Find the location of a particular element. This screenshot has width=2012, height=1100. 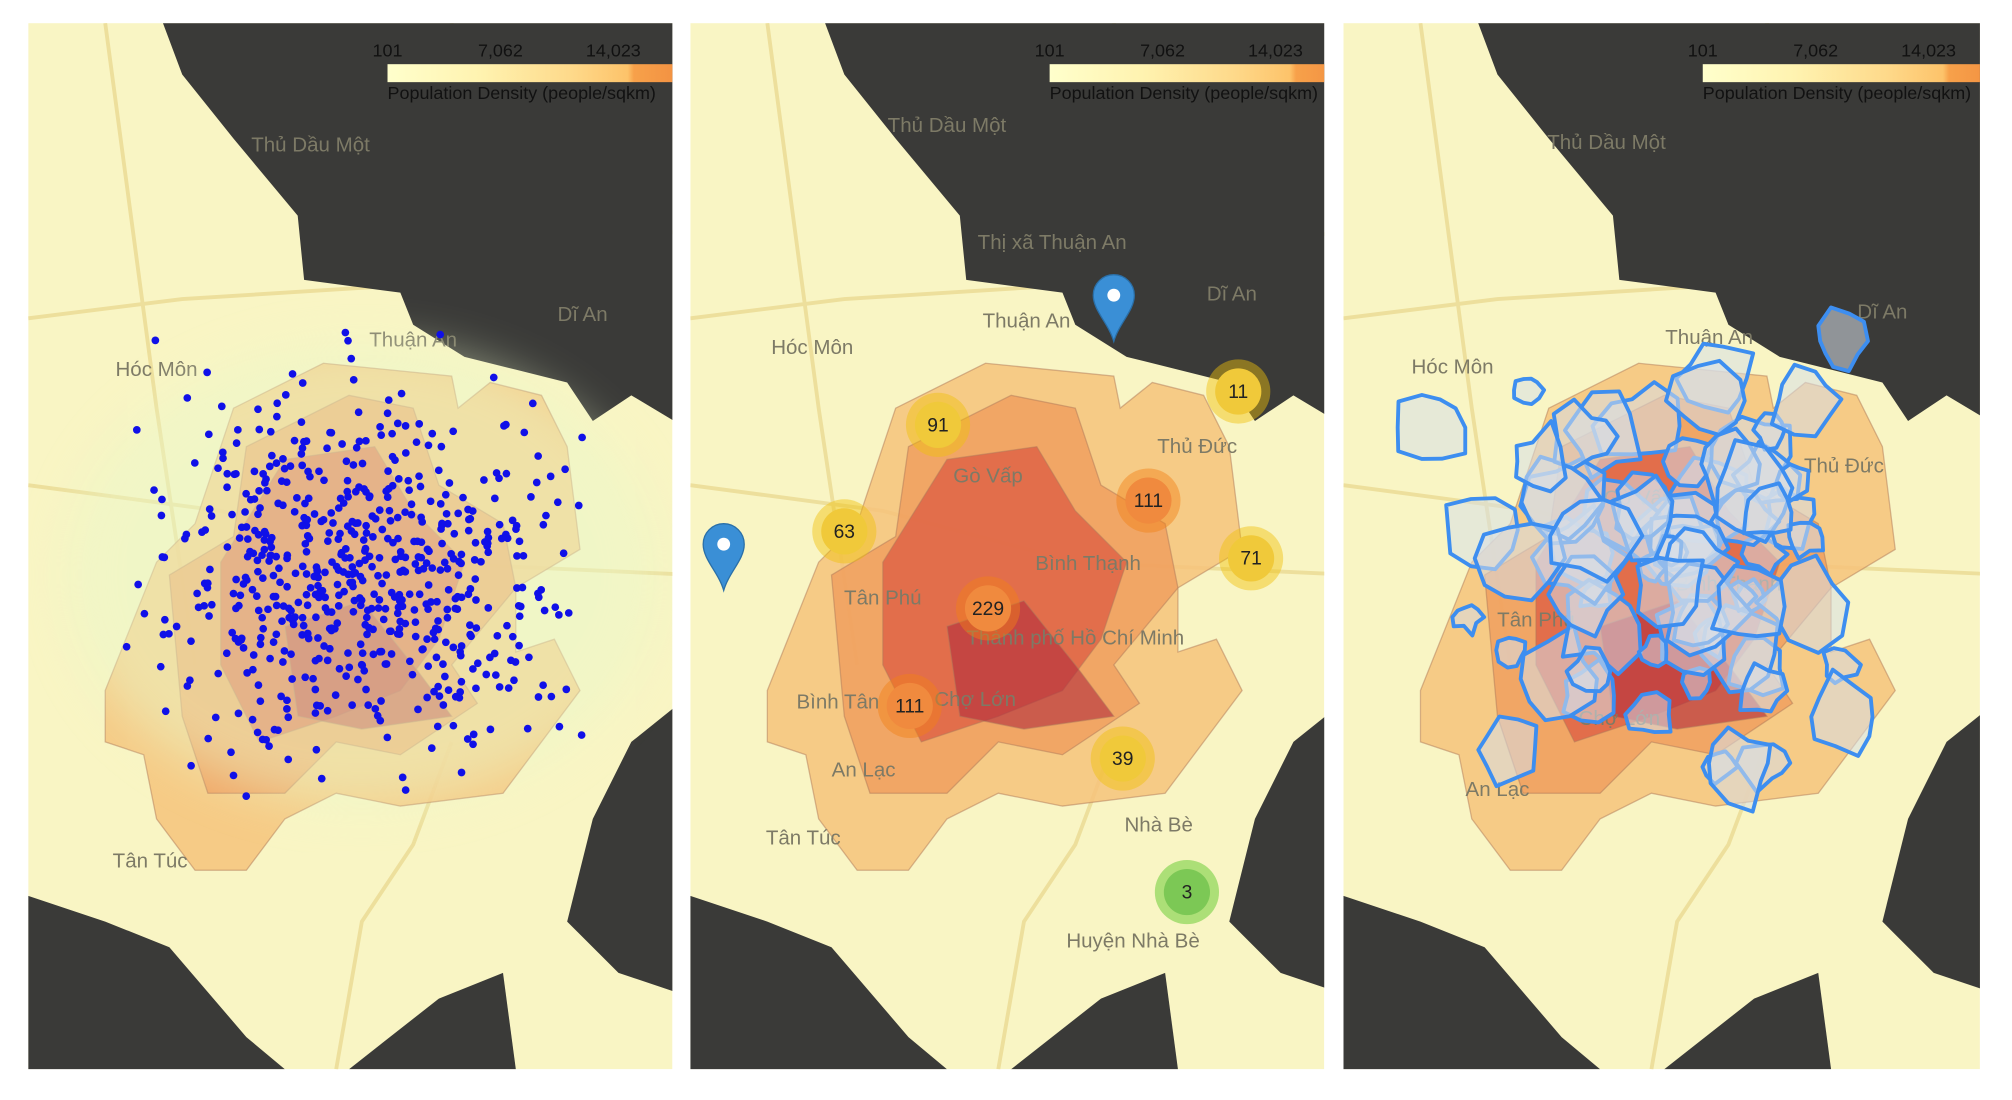

cluster-count: 39 is located at coordinates (1122, 759).